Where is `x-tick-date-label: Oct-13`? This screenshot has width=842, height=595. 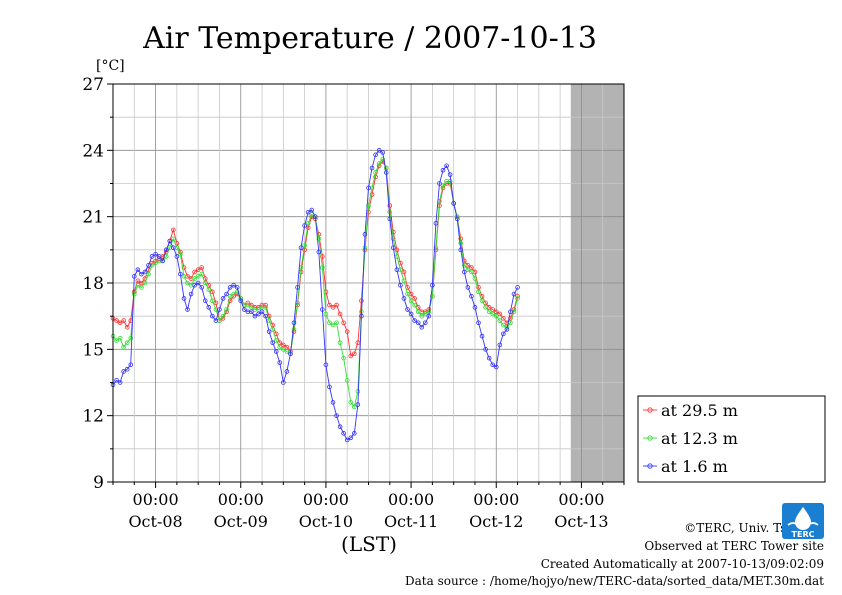 x-tick-date-label: Oct-13 is located at coordinates (581, 521).